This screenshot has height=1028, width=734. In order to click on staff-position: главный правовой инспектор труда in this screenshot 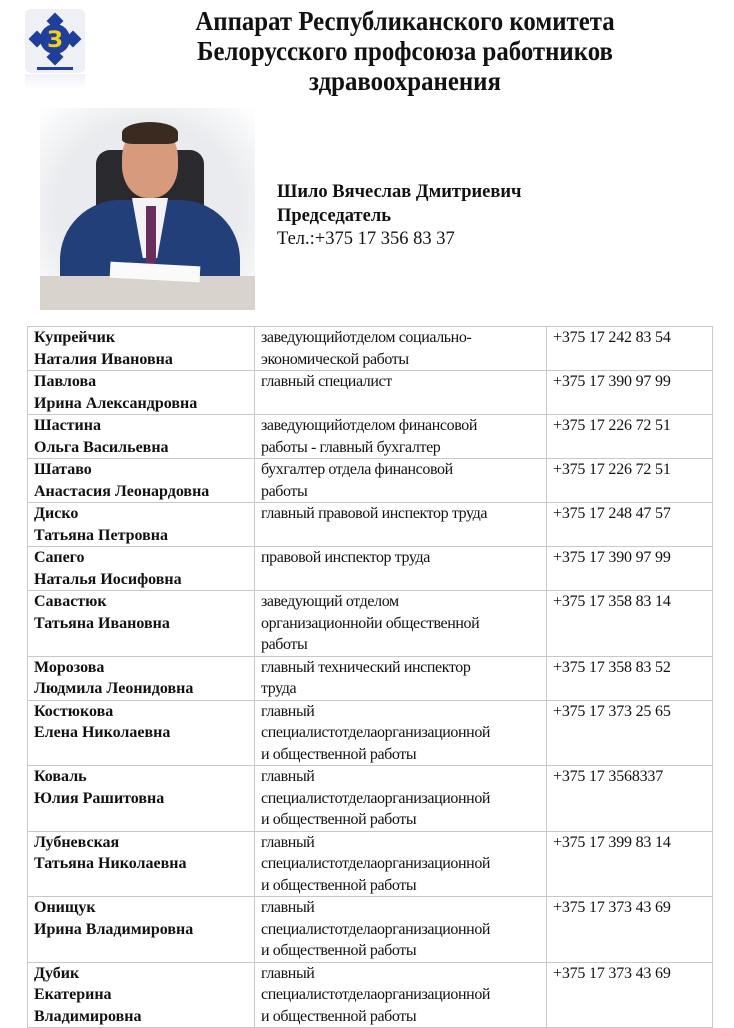, I will do `click(400, 524)`.